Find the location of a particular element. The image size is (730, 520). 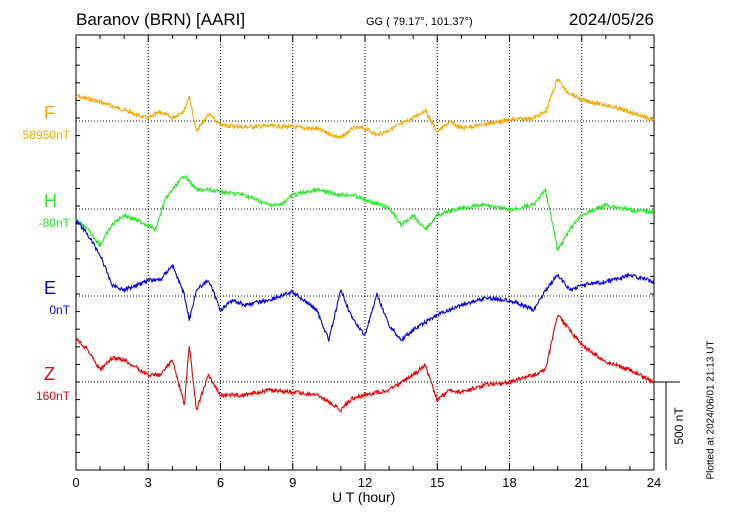

series-baseline-z: 160nT is located at coordinates (52, 396).